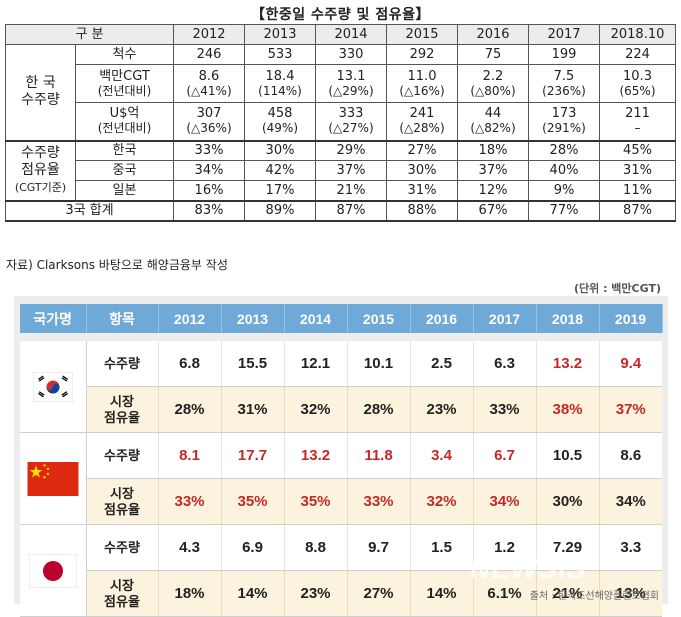 Image resolution: width=681 pixels, height=617 pixels. Describe the element at coordinates (315, 547) in the screenshot. I see `cell: 8.8` at that location.